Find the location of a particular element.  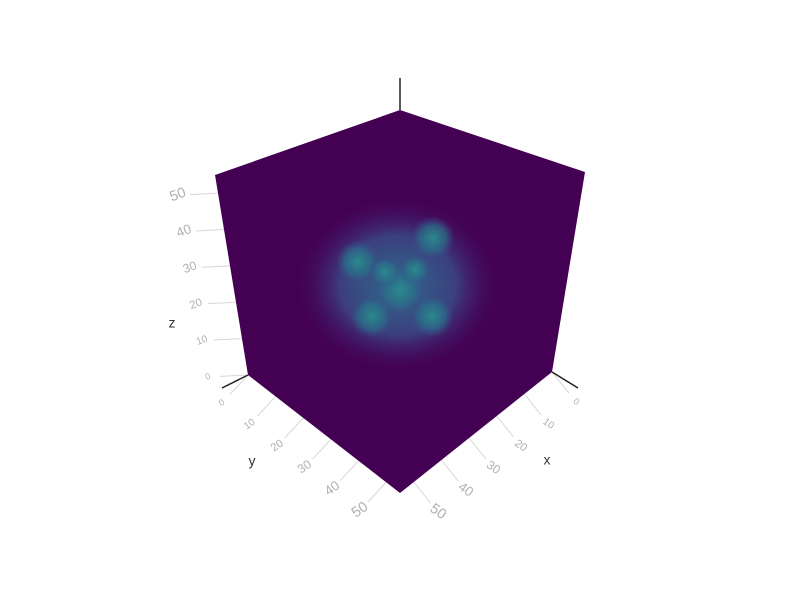

x-tick-label: 50 is located at coordinates (438, 512).